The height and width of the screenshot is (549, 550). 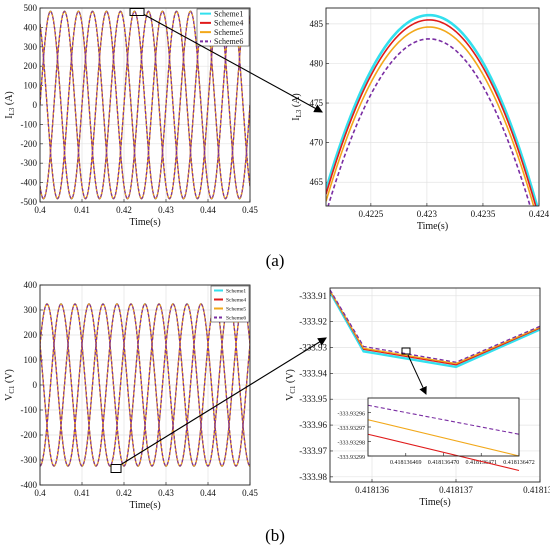 I want to click on y-tick-label: -333.93, so click(x=313, y=347).